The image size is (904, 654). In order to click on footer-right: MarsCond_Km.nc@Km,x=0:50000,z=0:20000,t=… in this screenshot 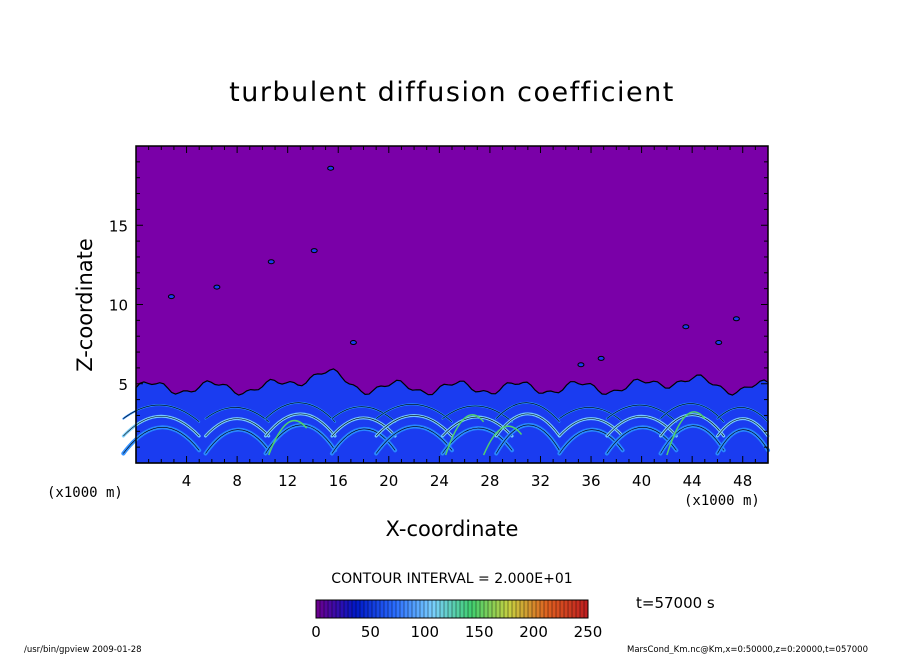, I will do `click(747, 649)`.